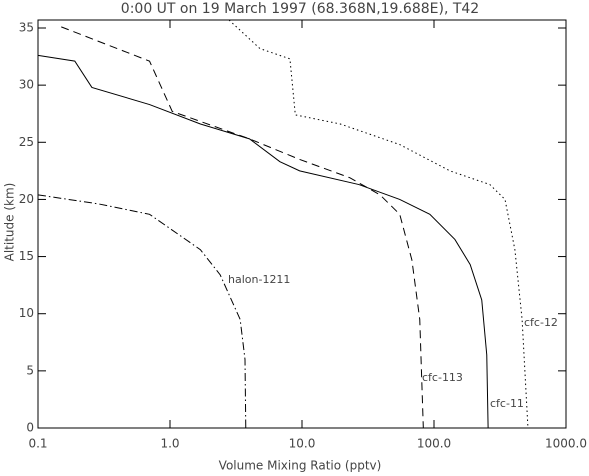  I want to click on y-tick-label: 15, so click(26, 256).